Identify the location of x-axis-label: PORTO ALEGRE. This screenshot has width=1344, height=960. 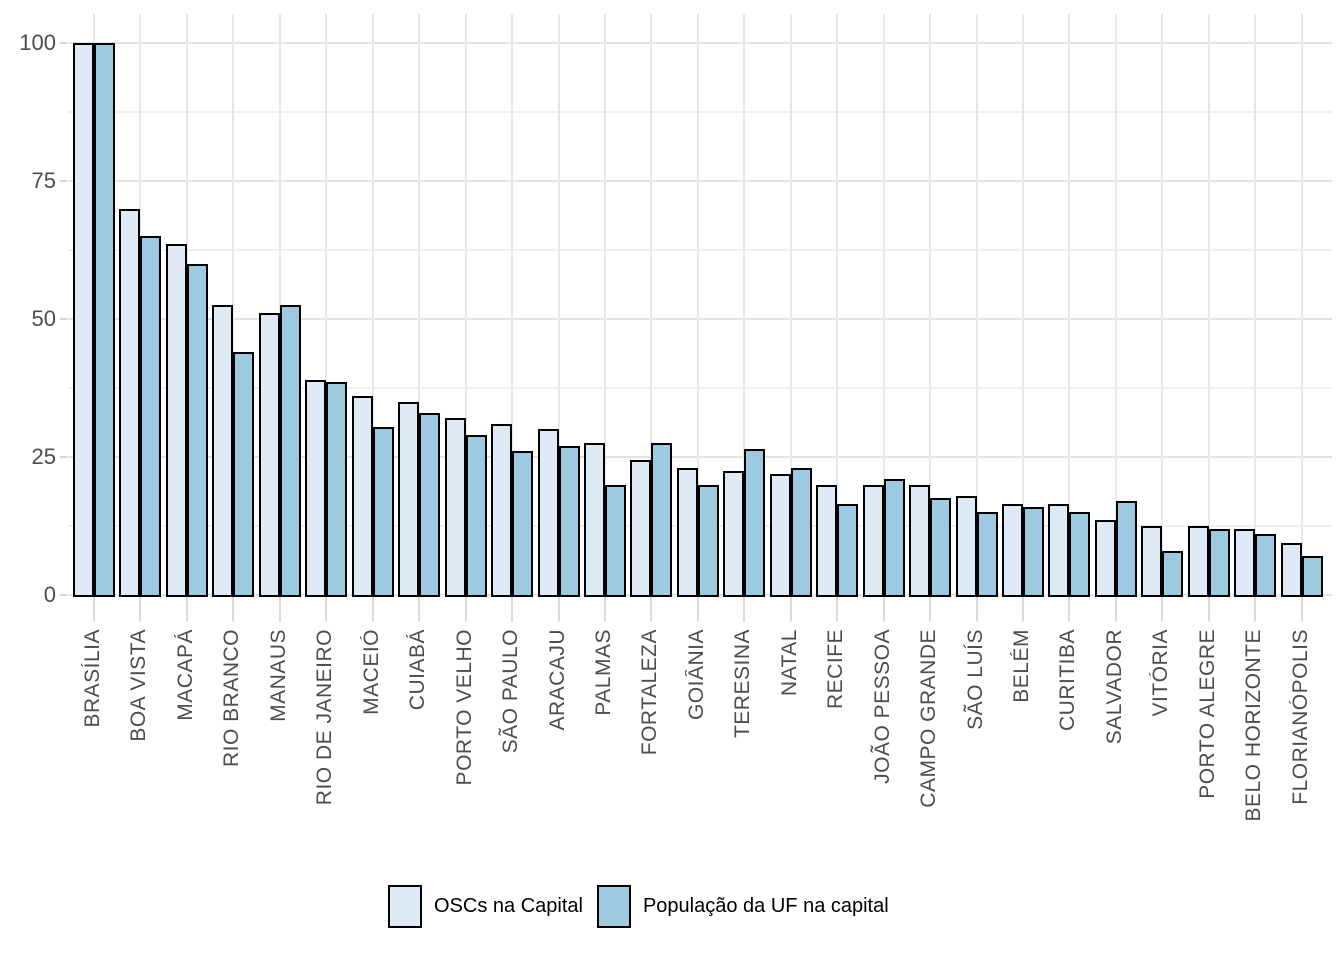
(1207, 714).